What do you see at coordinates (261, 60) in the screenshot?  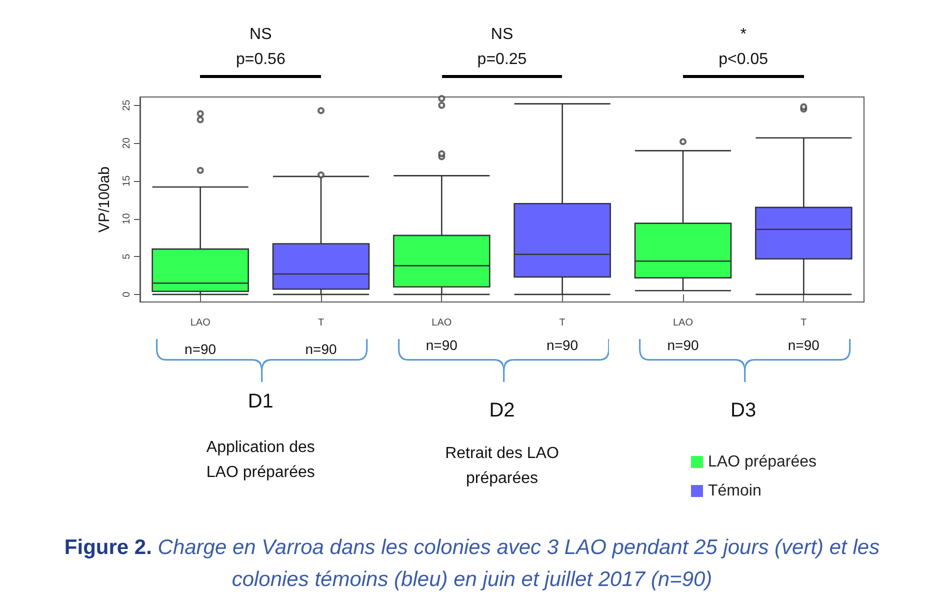 I see `text: p=0.56` at bounding box center [261, 60].